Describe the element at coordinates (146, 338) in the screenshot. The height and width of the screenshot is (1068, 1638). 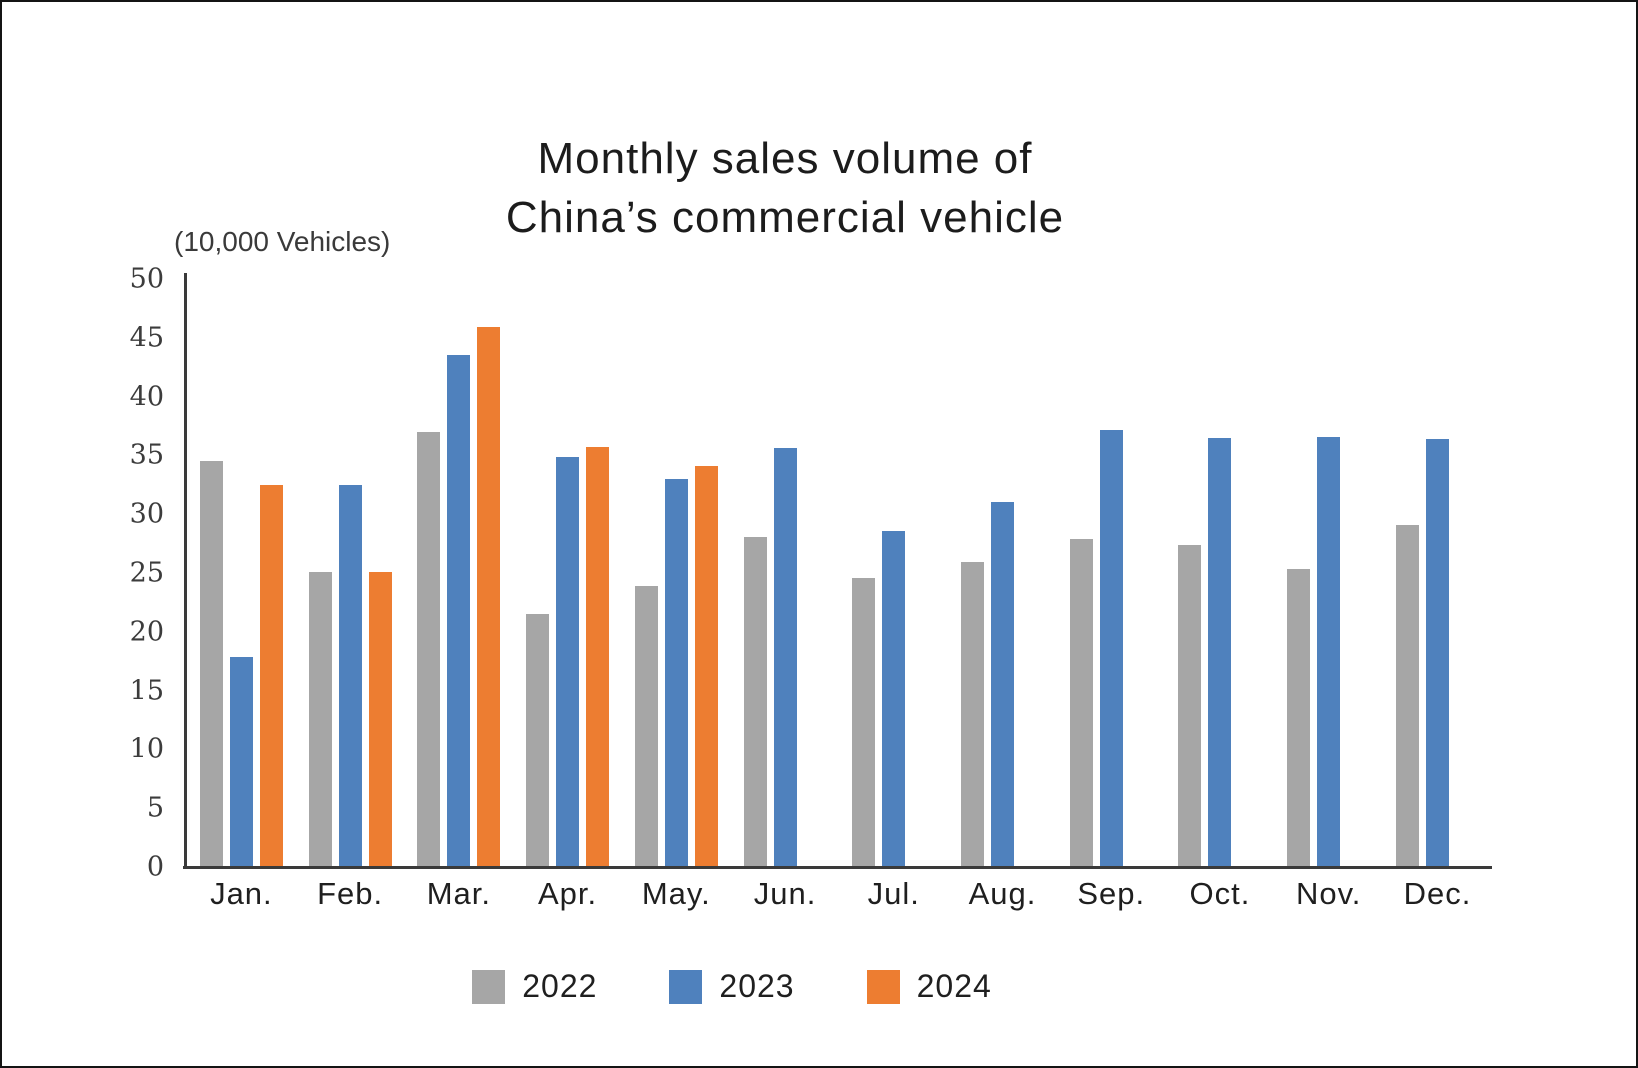
I see `y-tick-label-45: 45` at that location.